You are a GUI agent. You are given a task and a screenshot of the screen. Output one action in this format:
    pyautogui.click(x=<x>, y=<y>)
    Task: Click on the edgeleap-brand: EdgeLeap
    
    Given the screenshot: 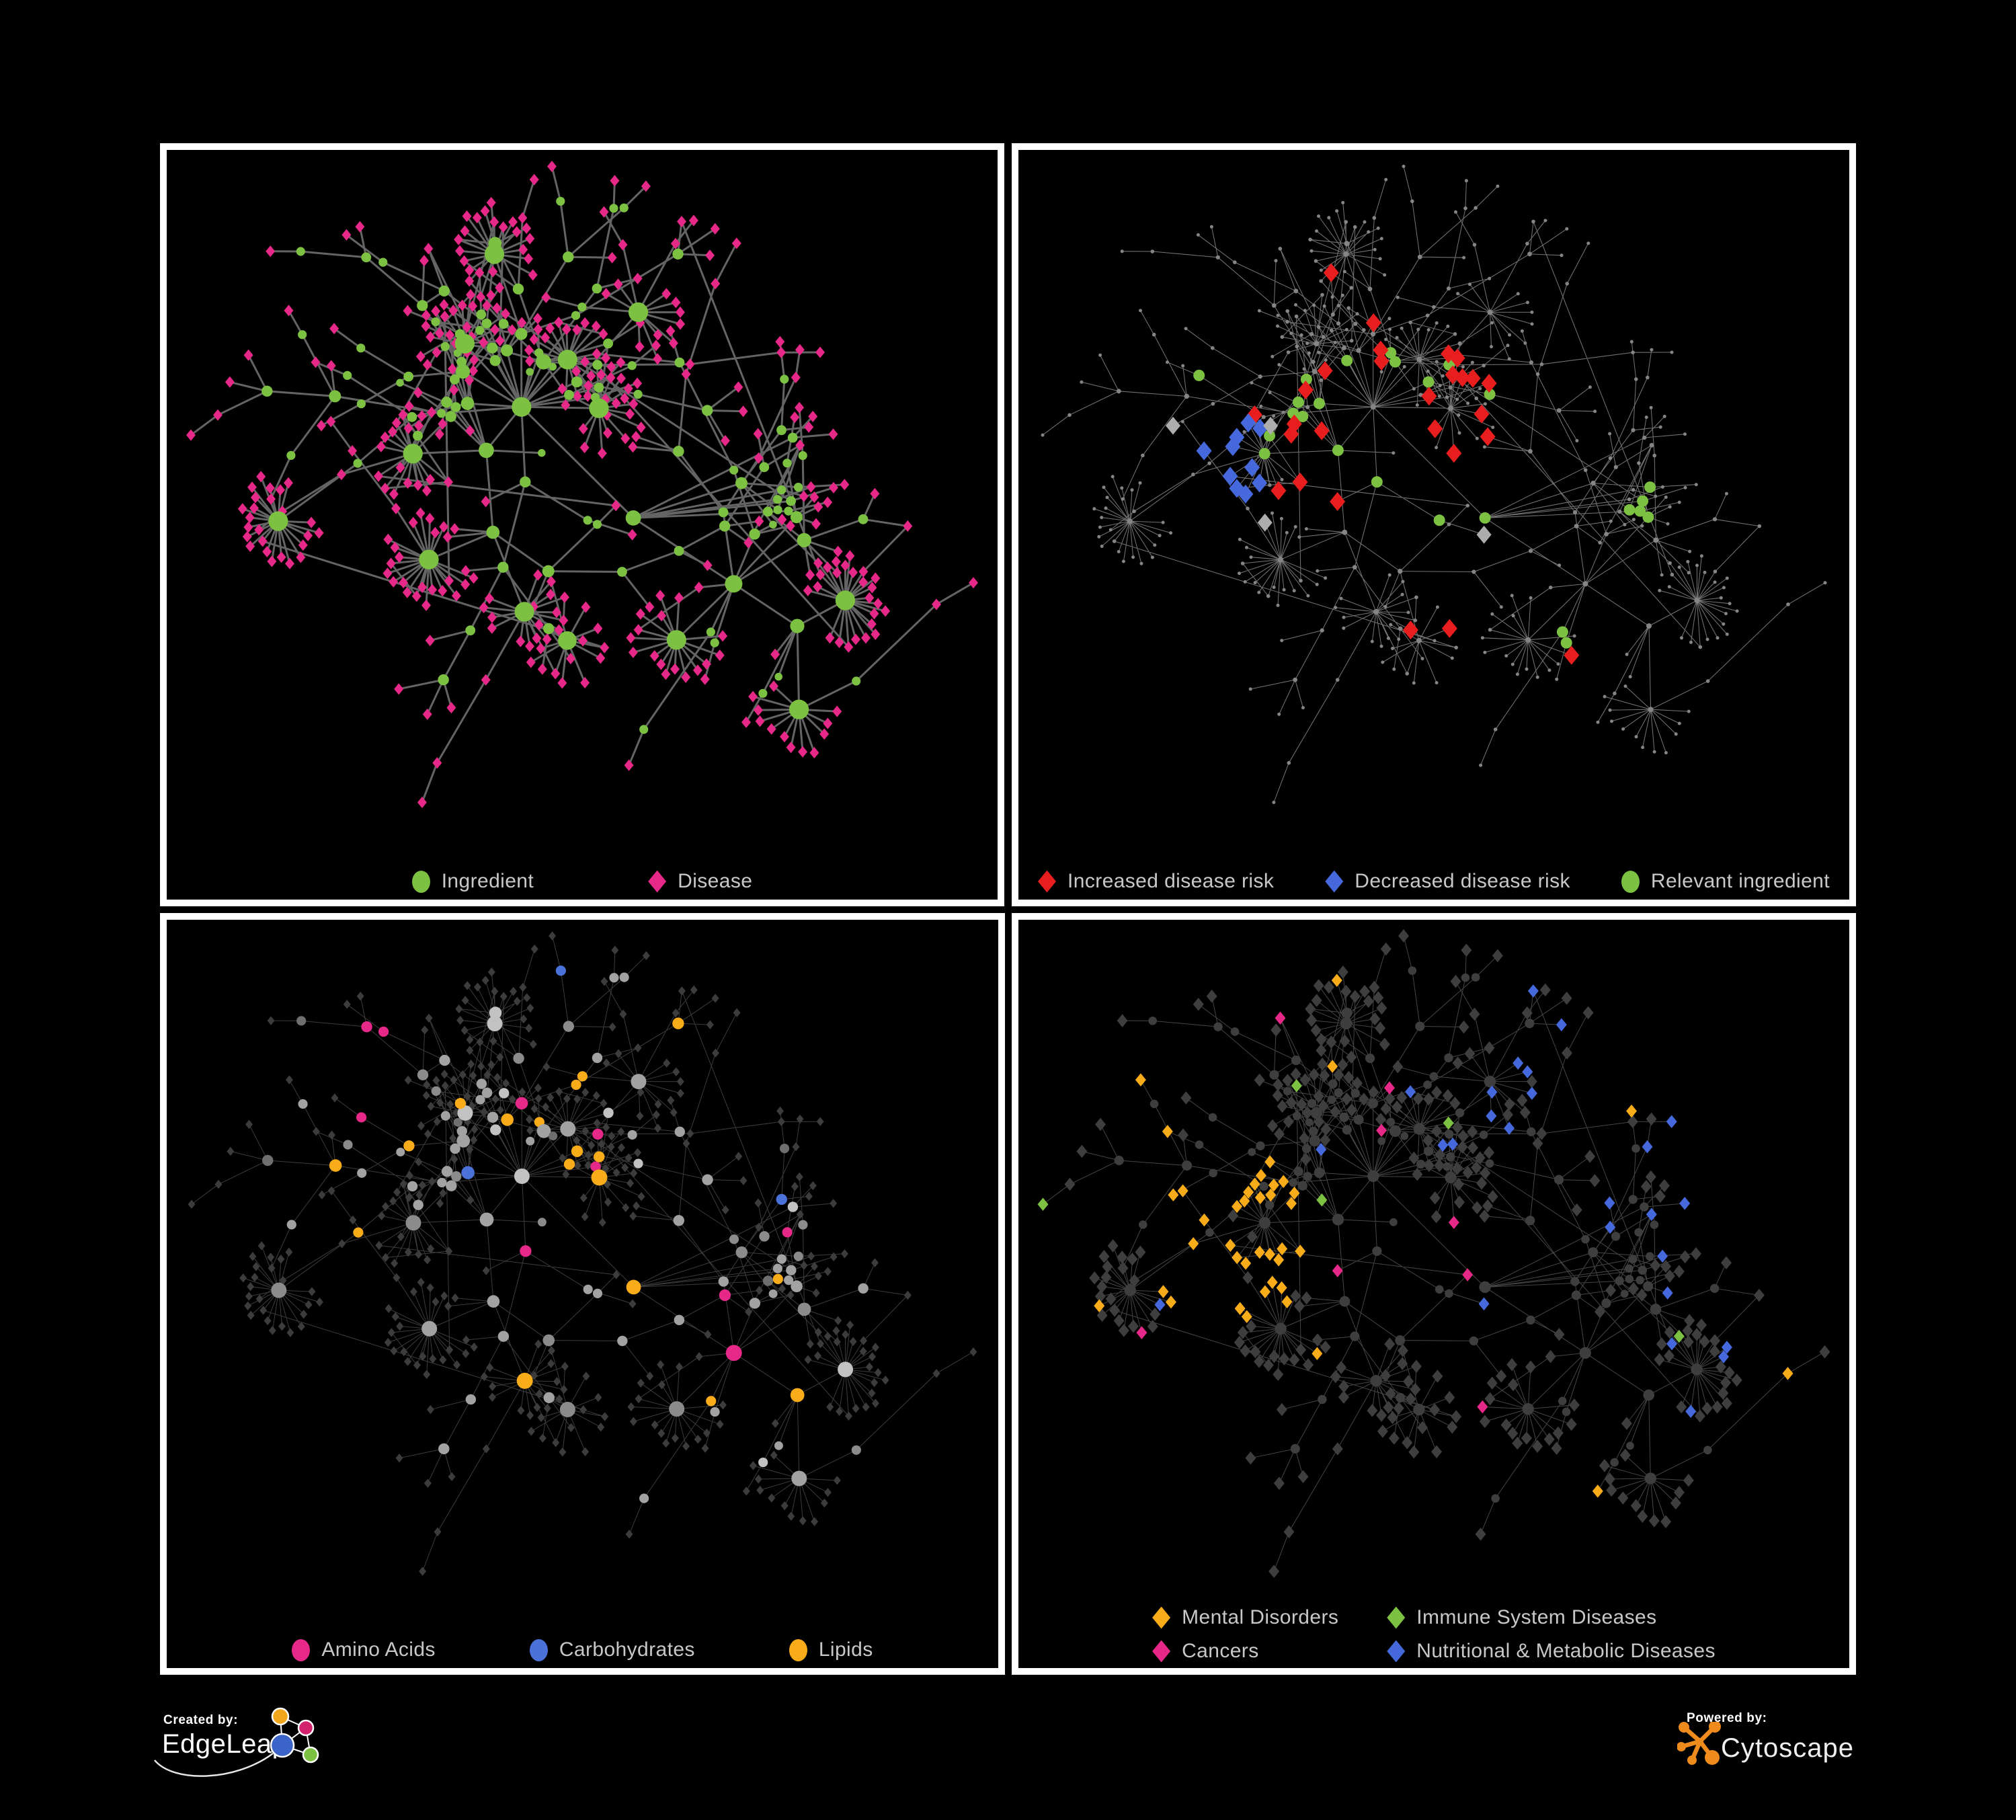 What is the action you would take?
    pyautogui.click(x=225, y=1744)
    